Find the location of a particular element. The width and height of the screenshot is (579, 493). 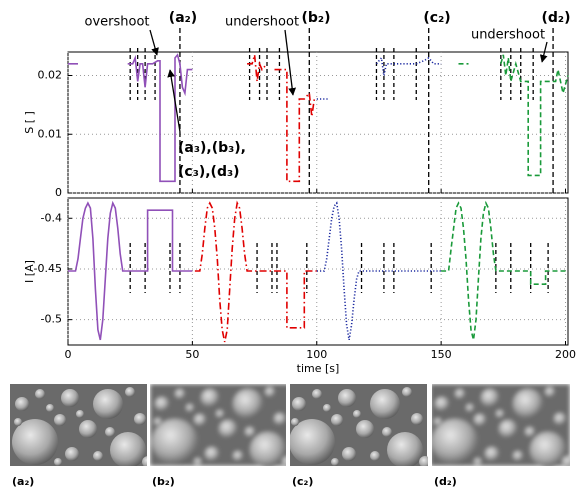

annotation: (c₃),(d₃) is located at coordinates (209, 172).